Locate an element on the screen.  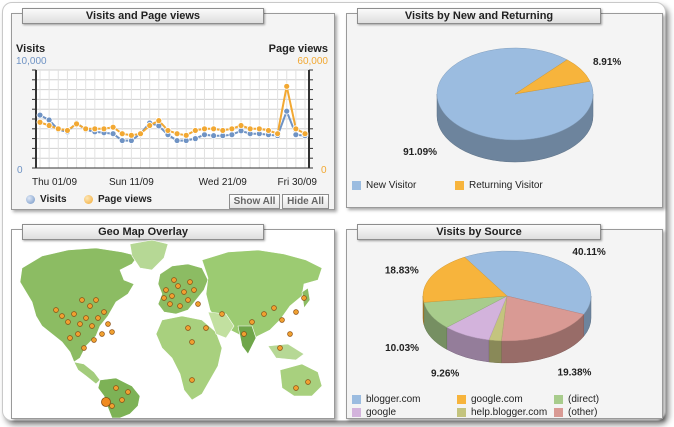
pie-label-layer: 40.11% 19.38% 9.26% 10.03% 18.83% is located at coordinates (495, 313).